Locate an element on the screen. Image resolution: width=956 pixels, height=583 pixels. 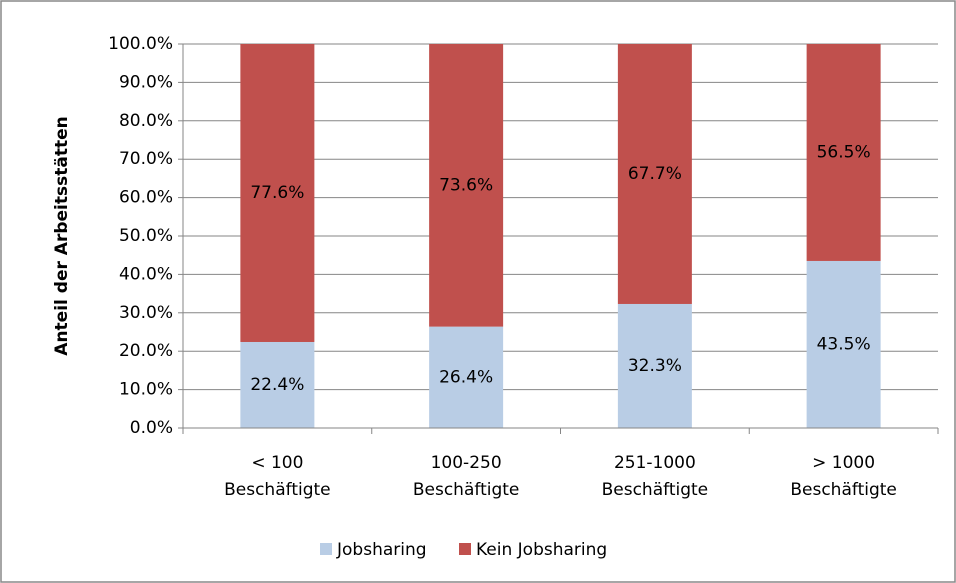
x-tick-label: < 100 Beschäftigte is located at coordinates (277, 476).